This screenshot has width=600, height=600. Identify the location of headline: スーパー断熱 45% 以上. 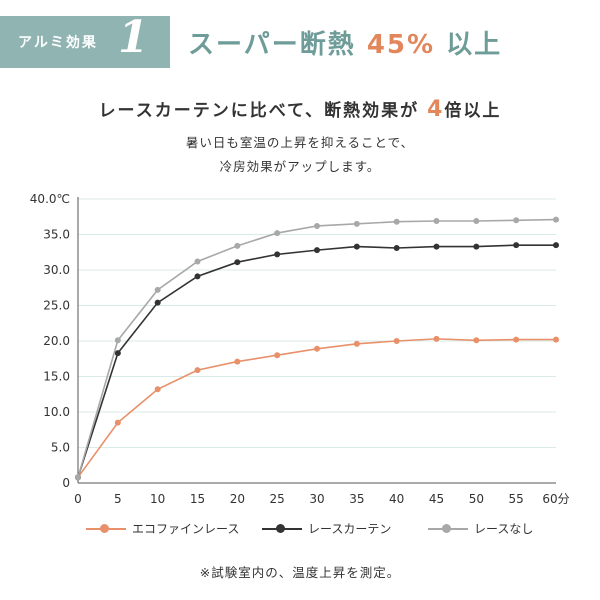
(345, 42).